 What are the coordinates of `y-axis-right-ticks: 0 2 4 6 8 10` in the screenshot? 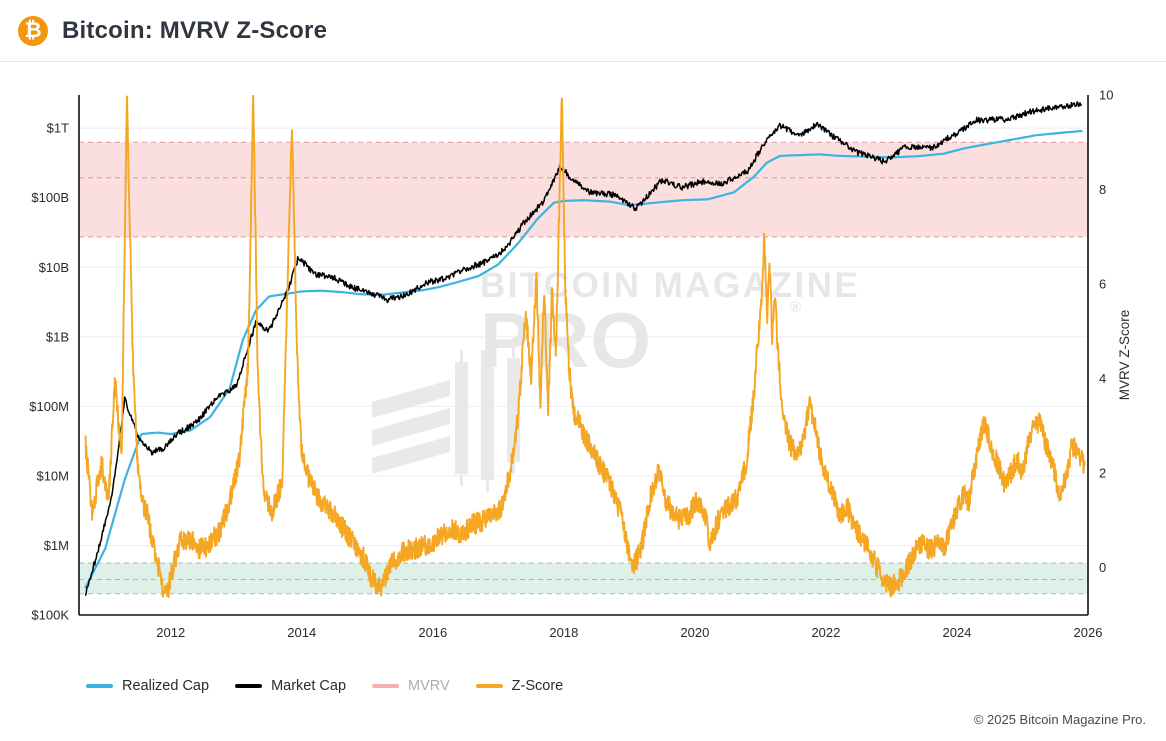 It's located at (1106, 332).